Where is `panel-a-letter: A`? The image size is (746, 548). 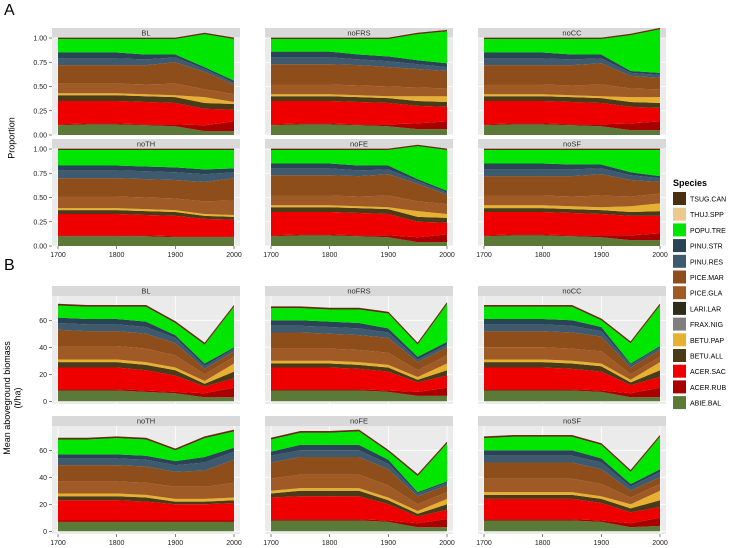
panel-a-letter: A is located at coordinates (9, 10).